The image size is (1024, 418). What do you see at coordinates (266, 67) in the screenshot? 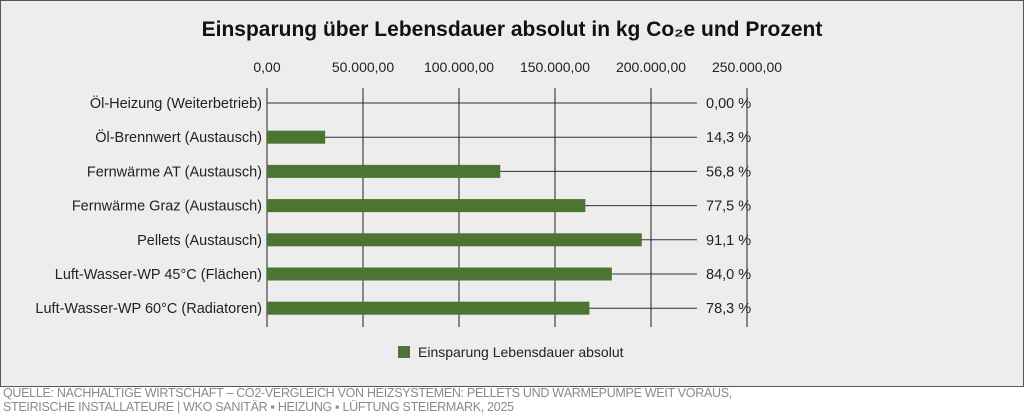
I see `x-tick-label: 0,00` at bounding box center [266, 67].